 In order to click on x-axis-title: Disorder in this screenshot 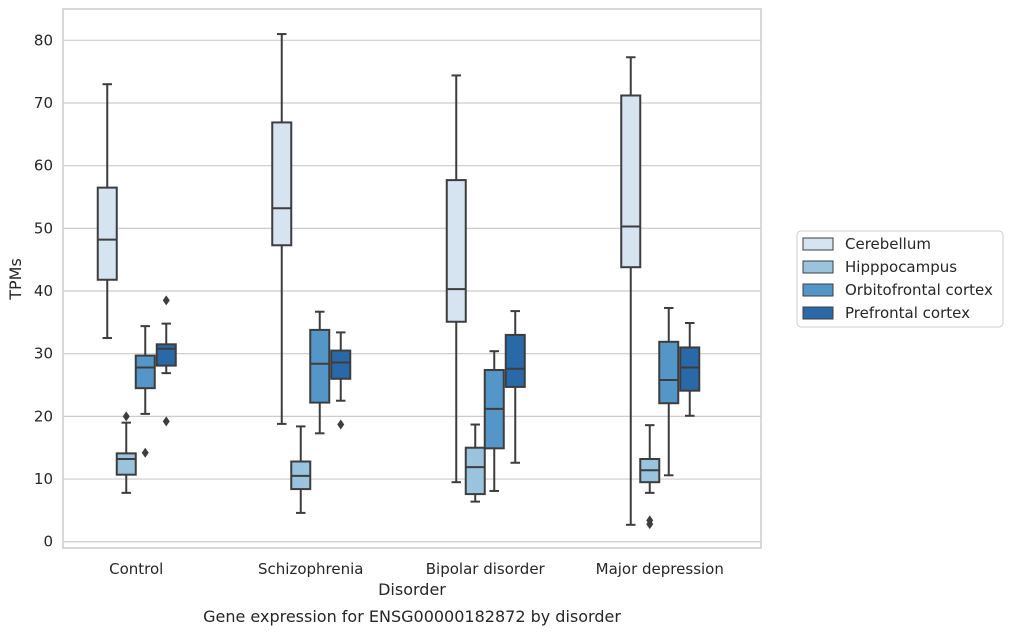, I will do `click(412, 589)`.